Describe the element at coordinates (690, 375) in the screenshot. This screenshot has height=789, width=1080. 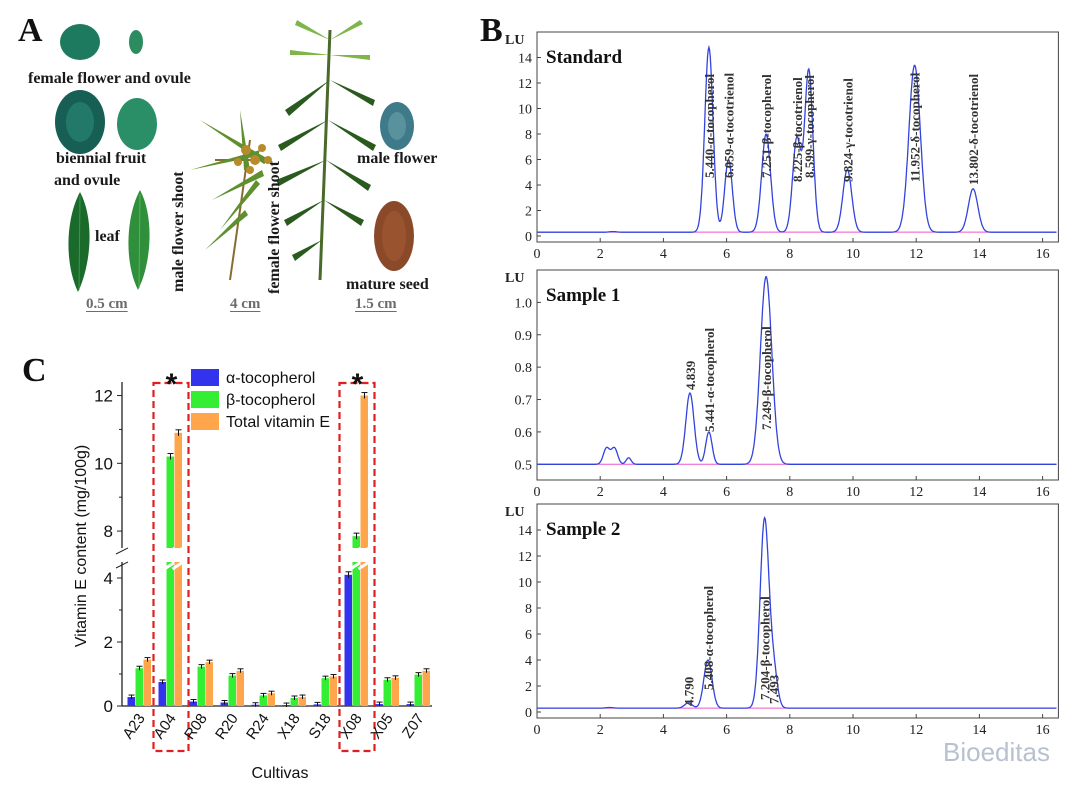
I see `peak-label: 4.839` at that location.